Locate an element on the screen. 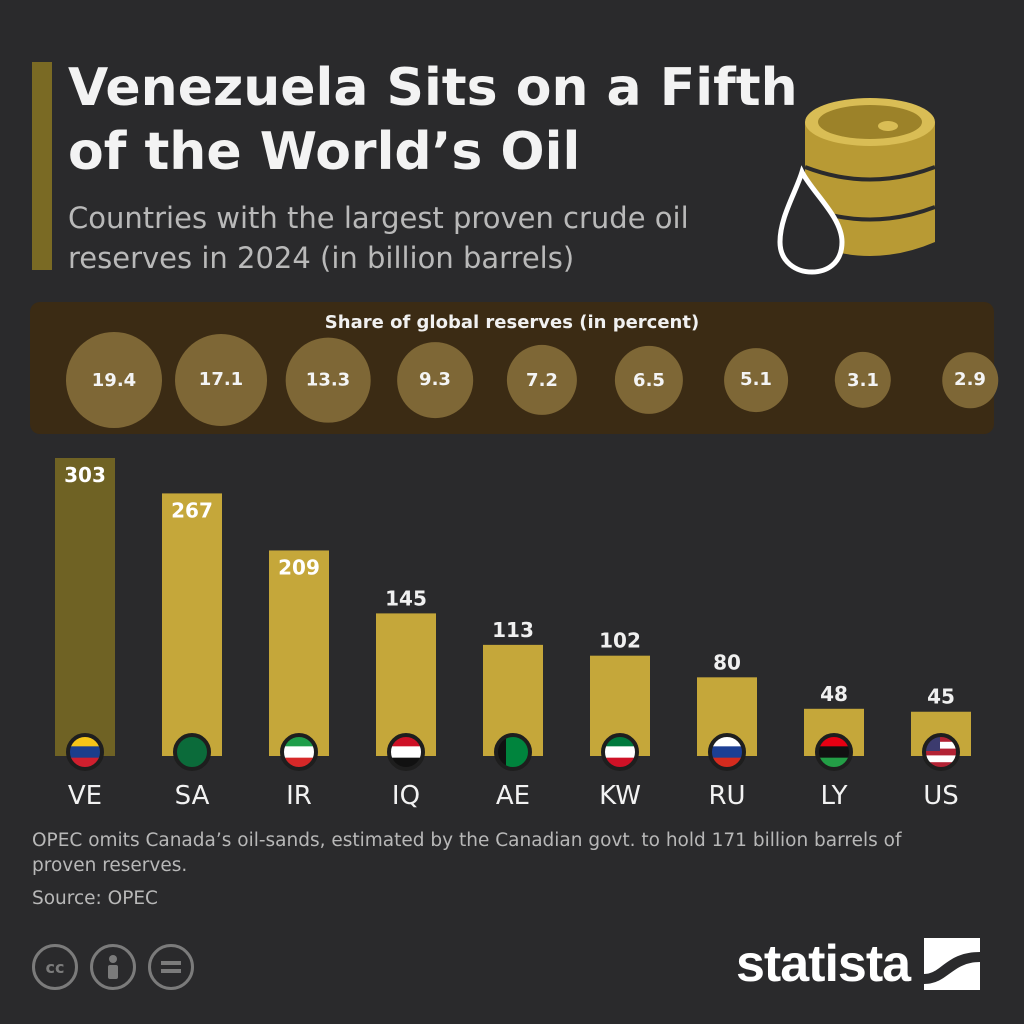 Image resolution: width=1024 pixels, height=1024 pixels. bar-sa is located at coordinates (192, 624).